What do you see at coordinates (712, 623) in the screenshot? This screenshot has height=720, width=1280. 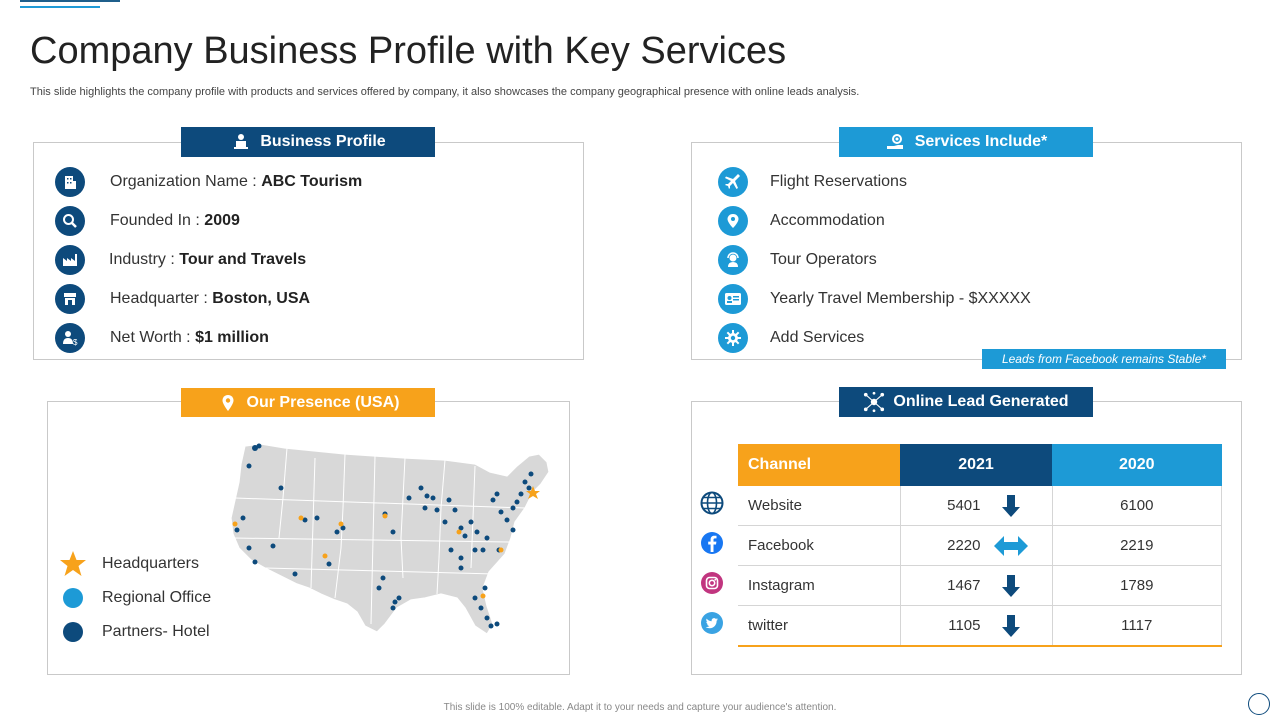 I see `twitter-icon` at bounding box center [712, 623].